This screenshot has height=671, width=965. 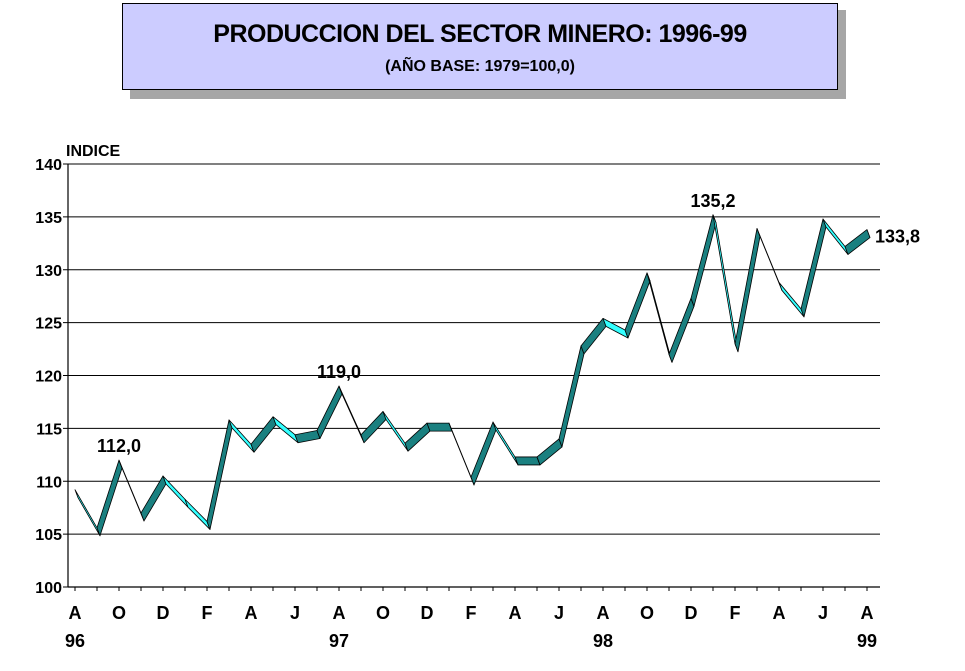 What do you see at coordinates (49, 482) in the screenshot?
I see `y-tick-label: 110` at bounding box center [49, 482].